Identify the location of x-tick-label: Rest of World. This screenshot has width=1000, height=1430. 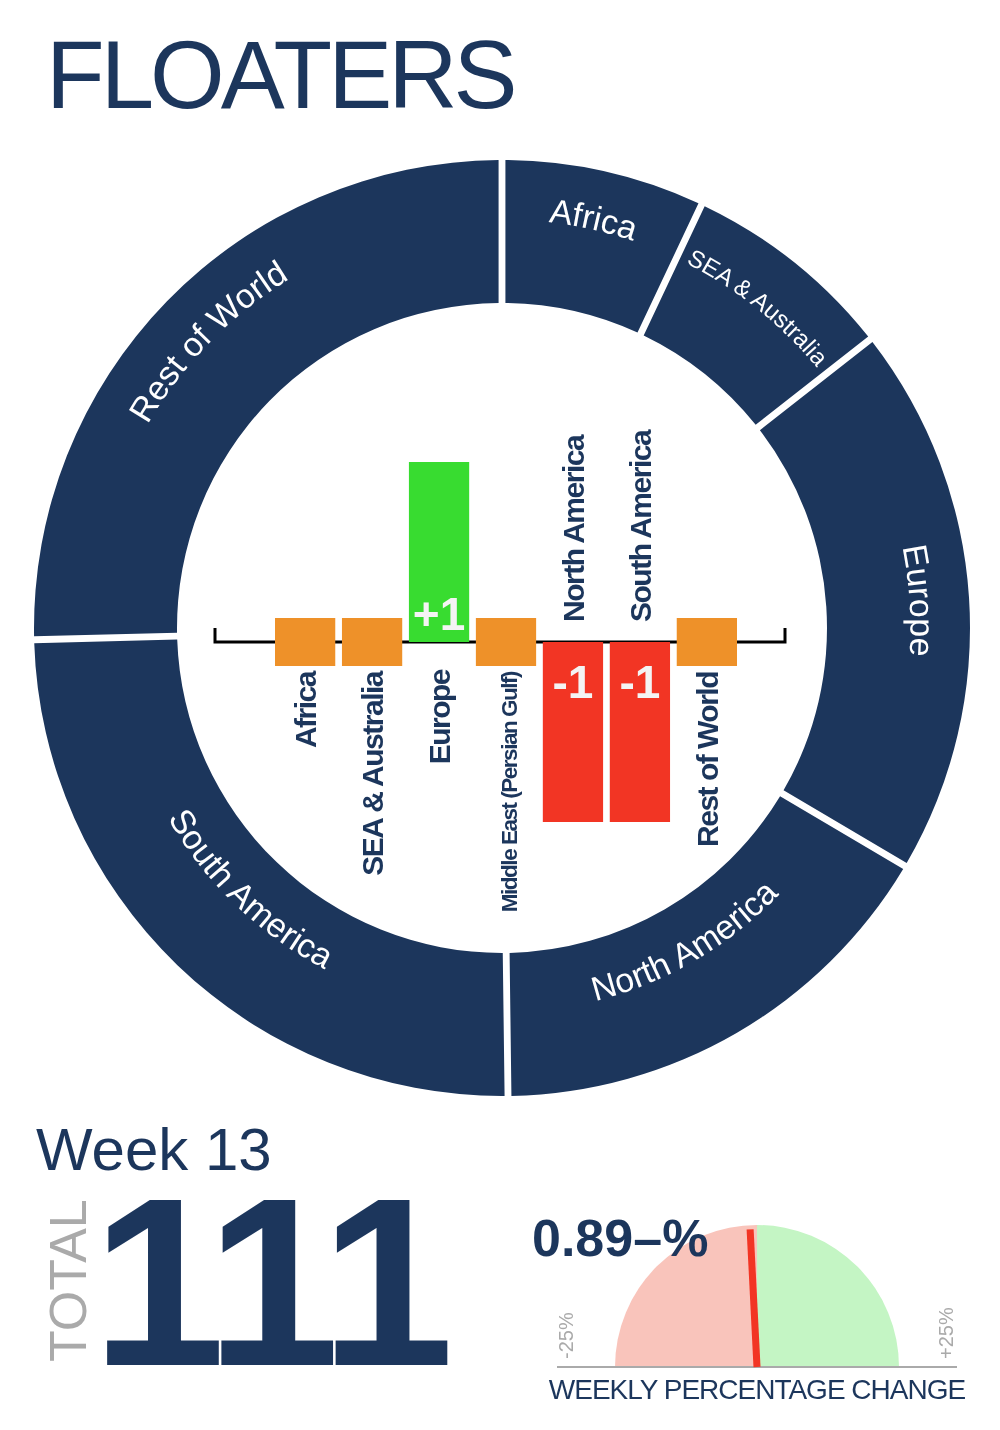
(707, 759).